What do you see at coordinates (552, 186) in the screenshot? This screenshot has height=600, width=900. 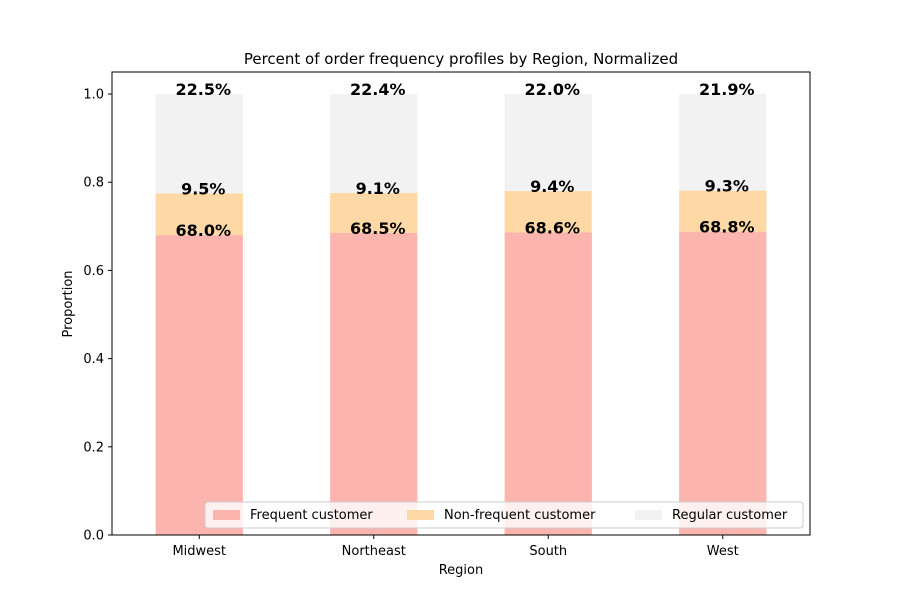 I see `data-label-south-series-1: 9.4%` at bounding box center [552, 186].